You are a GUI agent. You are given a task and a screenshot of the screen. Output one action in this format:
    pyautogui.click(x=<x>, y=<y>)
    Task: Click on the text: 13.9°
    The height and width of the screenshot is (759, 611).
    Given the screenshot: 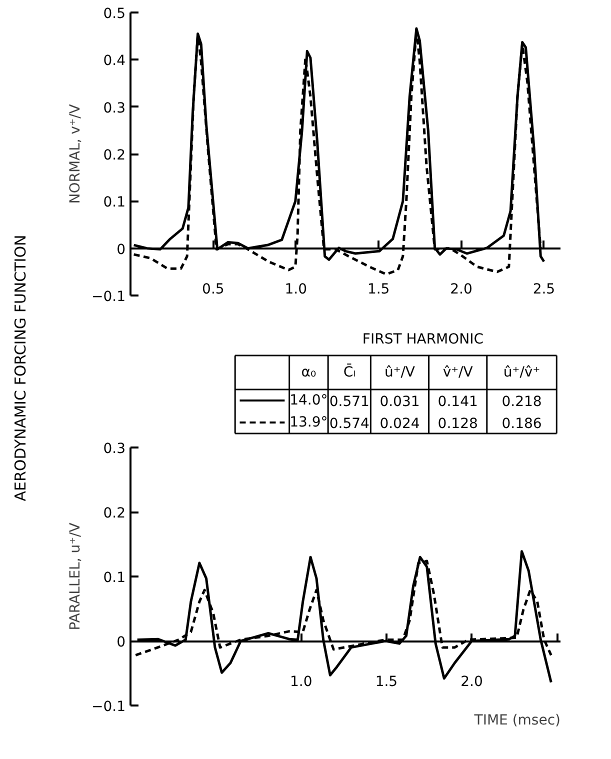 What is the action you would take?
    pyautogui.click(x=309, y=422)
    